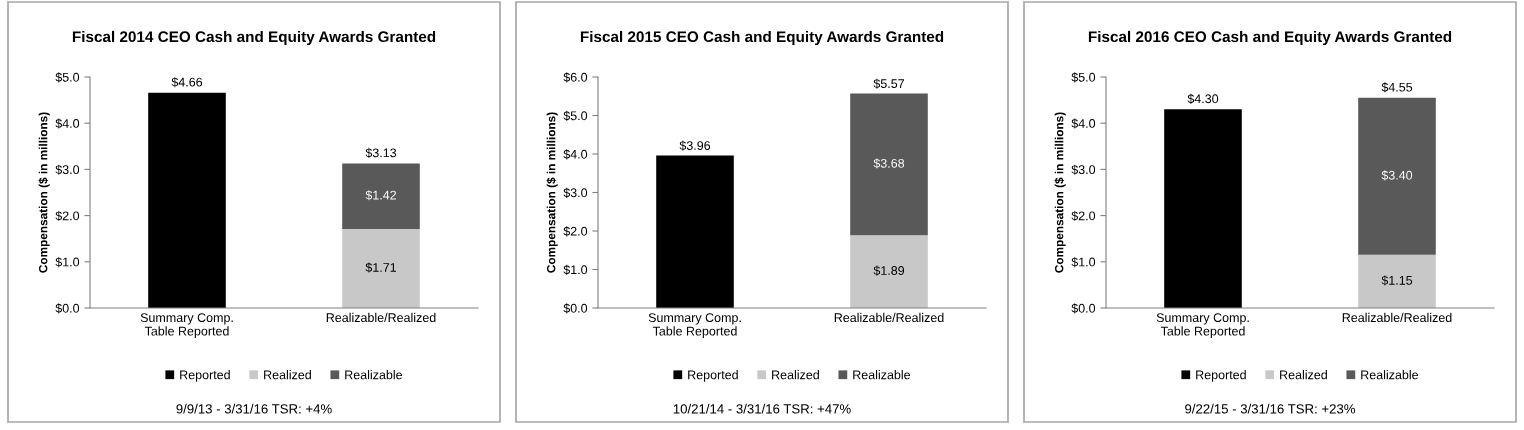  Describe the element at coordinates (381, 195) in the screenshot. I see `data-label: $1.42` at that location.